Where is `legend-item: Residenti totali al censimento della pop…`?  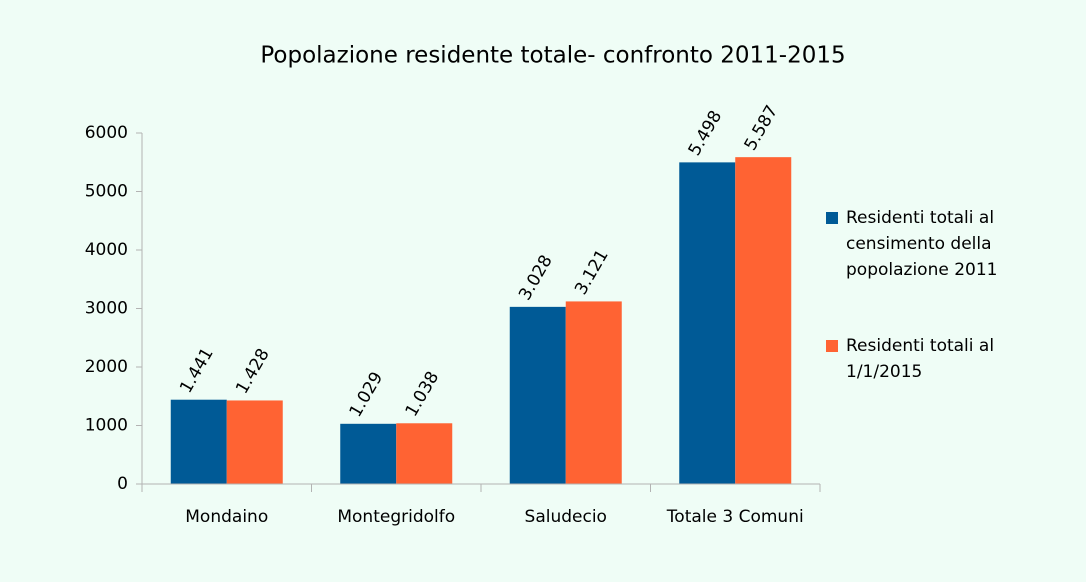
legend-item: Residenti totali al censimento della pop… is located at coordinates (926, 244).